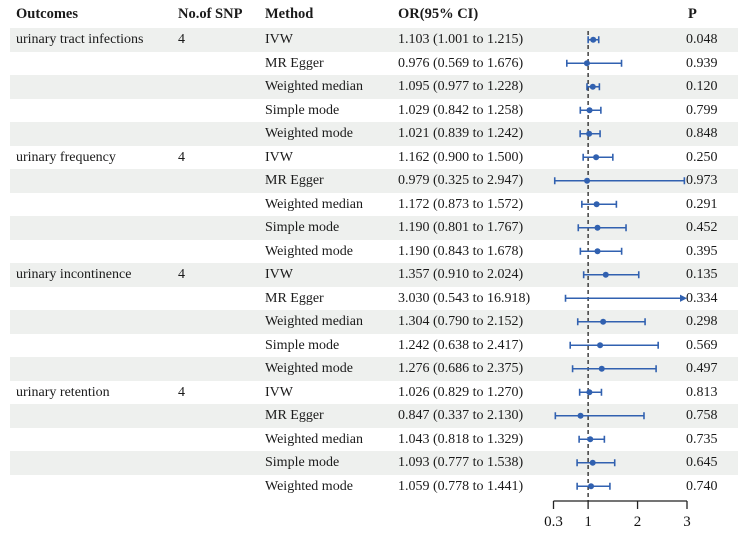 This screenshot has width=750, height=537. Describe the element at coordinates (461, 63) in the screenshot. I see `or-ci-value: 0.976 (0.569 to 1.676)` at that location.